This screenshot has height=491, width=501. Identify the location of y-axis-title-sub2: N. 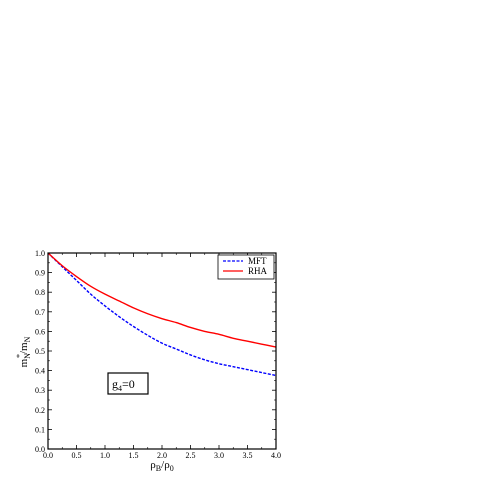
(27, 339).